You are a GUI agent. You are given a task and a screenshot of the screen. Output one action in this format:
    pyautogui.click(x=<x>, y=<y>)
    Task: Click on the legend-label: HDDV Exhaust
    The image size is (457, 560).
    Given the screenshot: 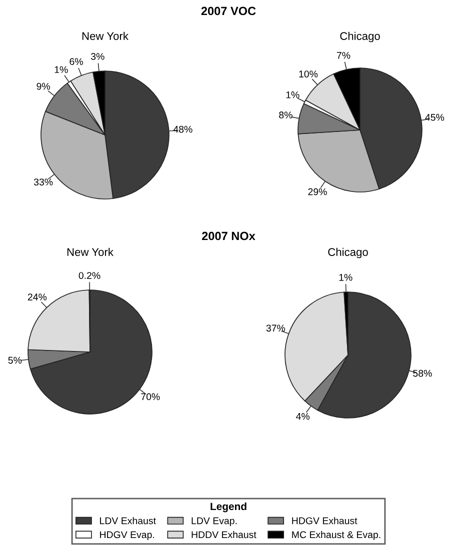 What is the action you would take?
    pyautogui.click(x=224, y=534)
    